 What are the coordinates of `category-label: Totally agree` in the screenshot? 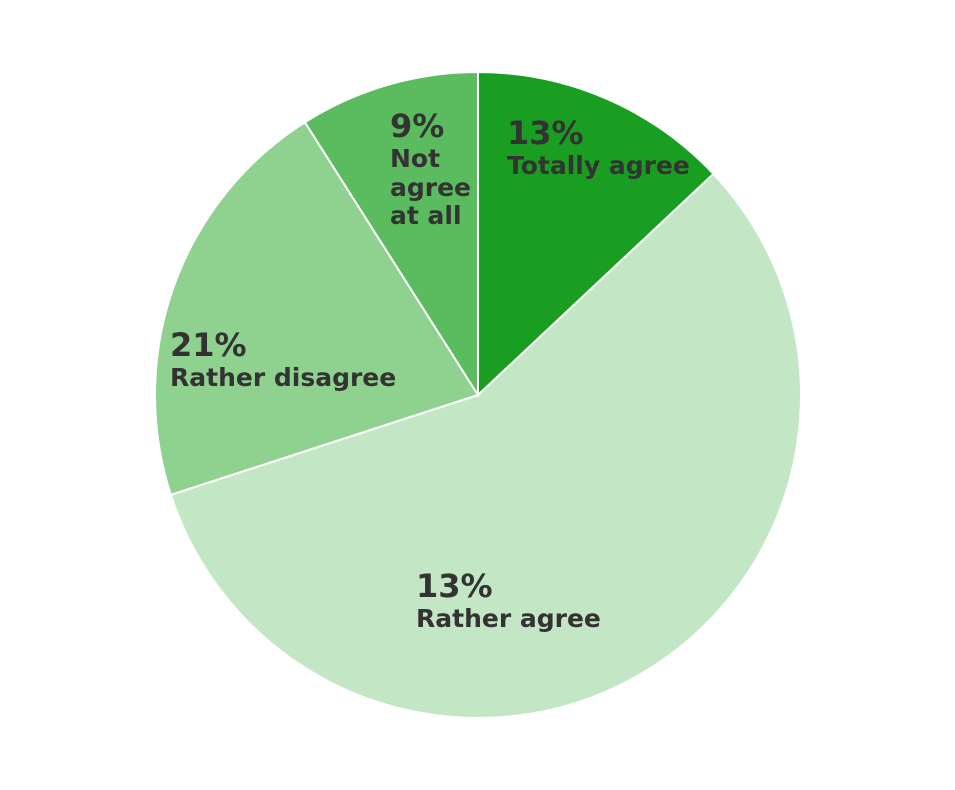 It's located at (598, 165).